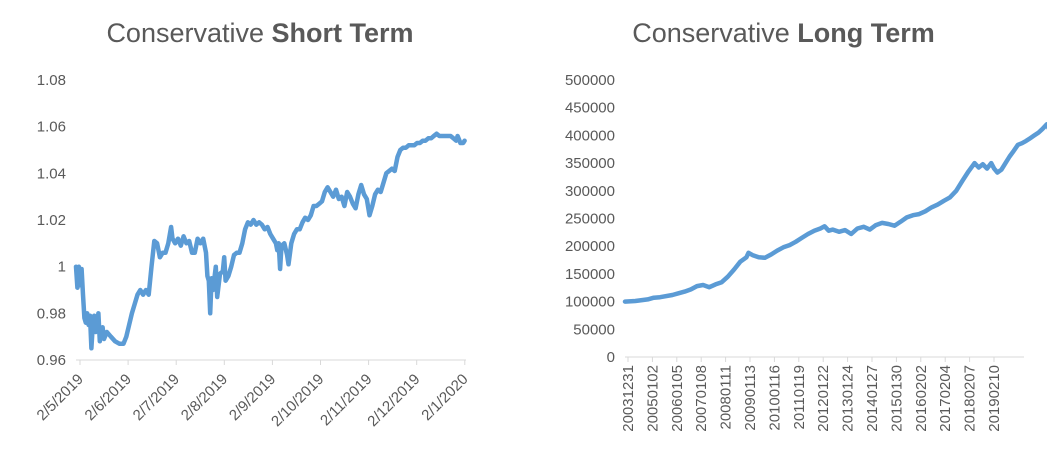 The width and height of the screenshot is (1047, 463). What do you see at coordinates (590, 219) in the screenshot?
I see `y-tick-label: 250000` at bounding box center [590, 219].